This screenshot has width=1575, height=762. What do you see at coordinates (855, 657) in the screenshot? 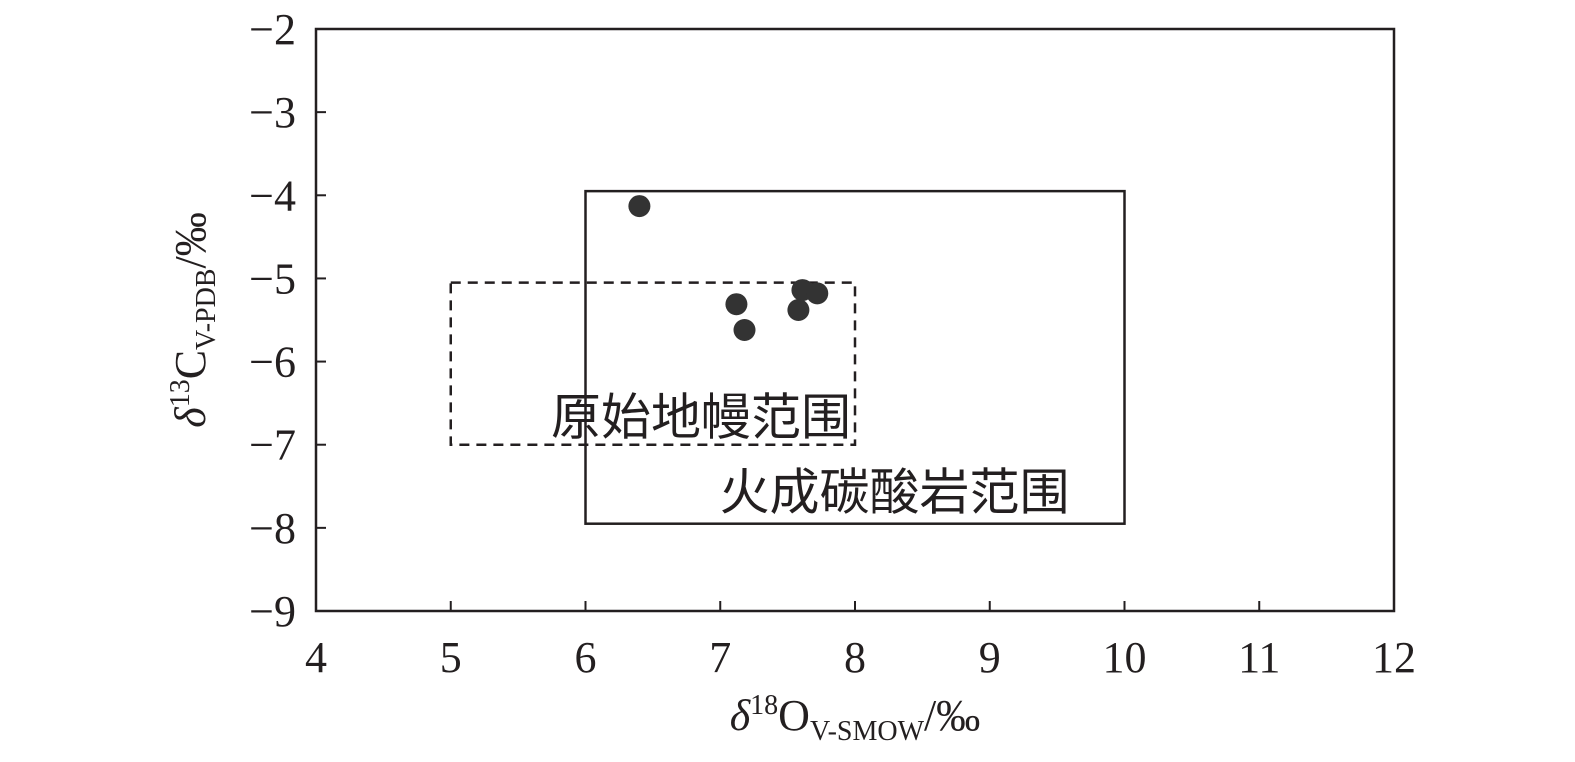
I see `x-tick-label: 8` at bounding box center [855, 657].